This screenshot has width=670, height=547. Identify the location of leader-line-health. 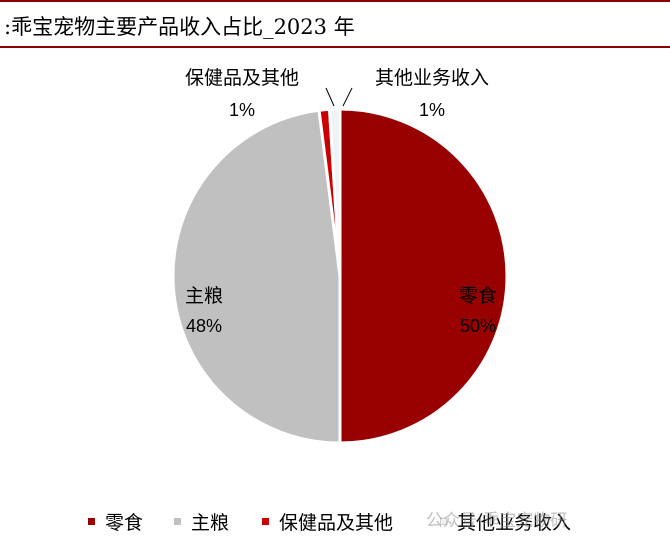
(330, 97).